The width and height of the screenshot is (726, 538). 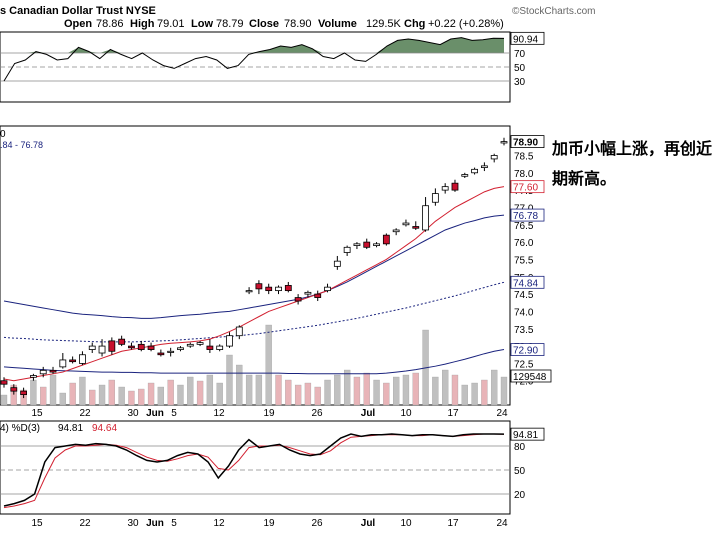 What do you see at coordinates (317, 523) in the screenshot?
I see `stoch-x-tick-label: 26` at bounding box center [317, 523].